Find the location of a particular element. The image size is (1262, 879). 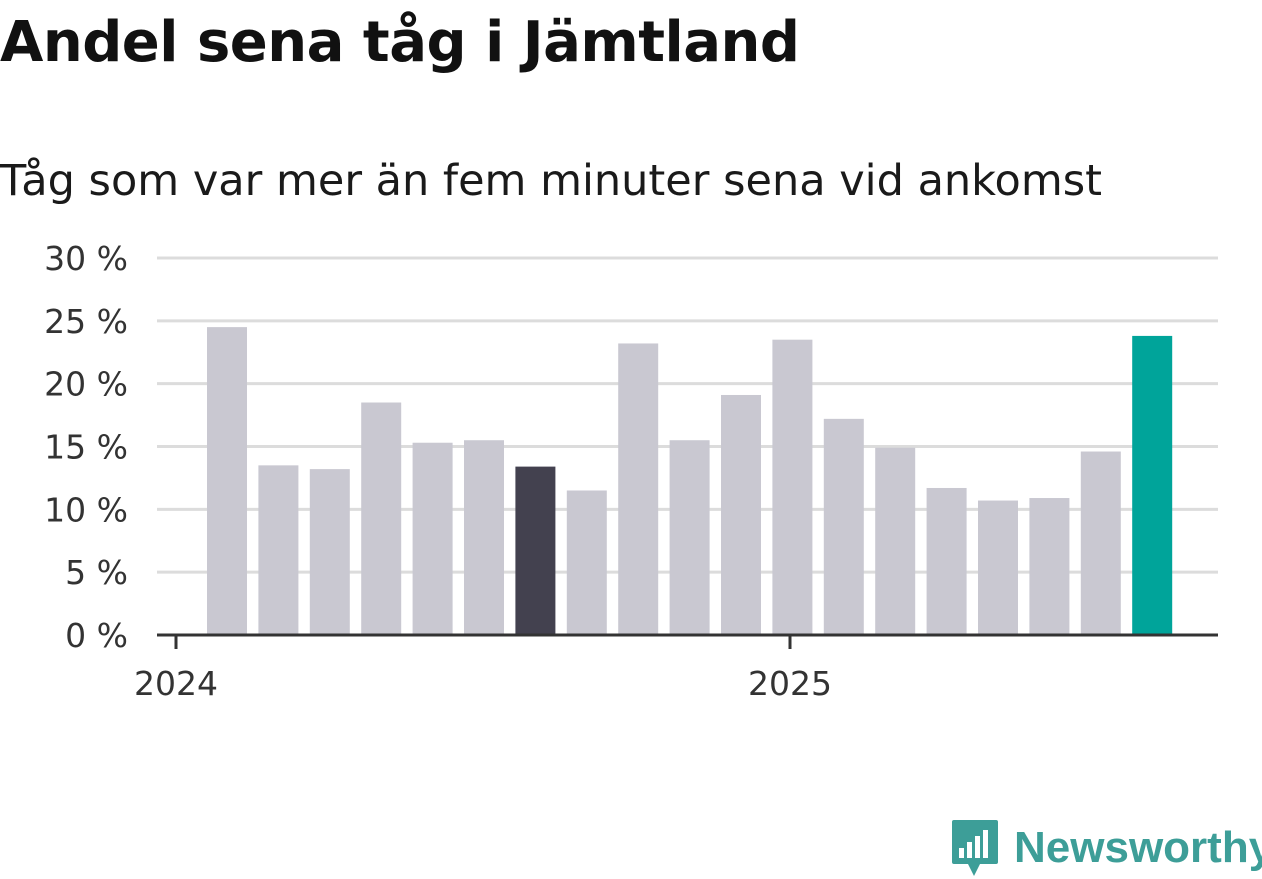

y-tick-label: 30 % is located at coordinates (86, 258).